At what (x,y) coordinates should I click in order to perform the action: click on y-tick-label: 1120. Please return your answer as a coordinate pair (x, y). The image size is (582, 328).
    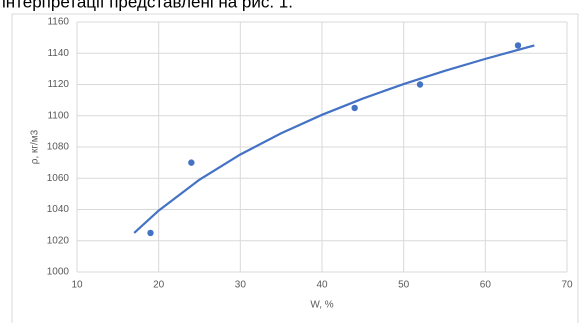
    Looking at the image, I should click on (58, 84).